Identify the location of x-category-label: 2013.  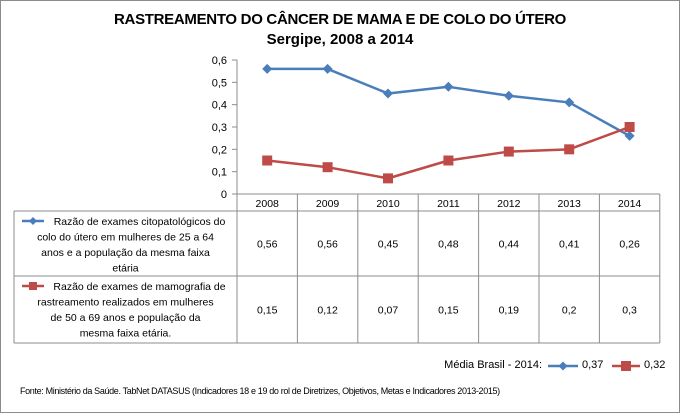
(570, 204).